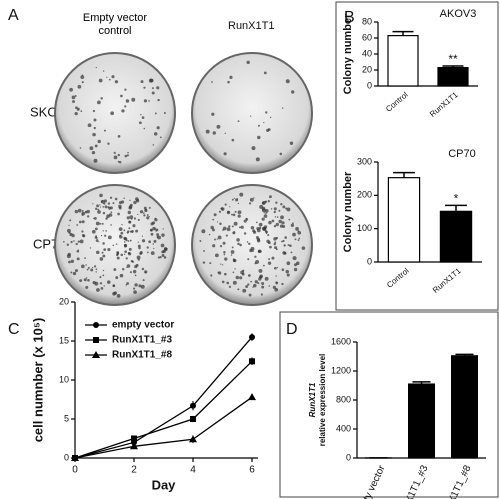  Describe the element at coordinates (413, 481) in the screenshot. I see `x-tick-label: RunX1T1_#3` at that location.